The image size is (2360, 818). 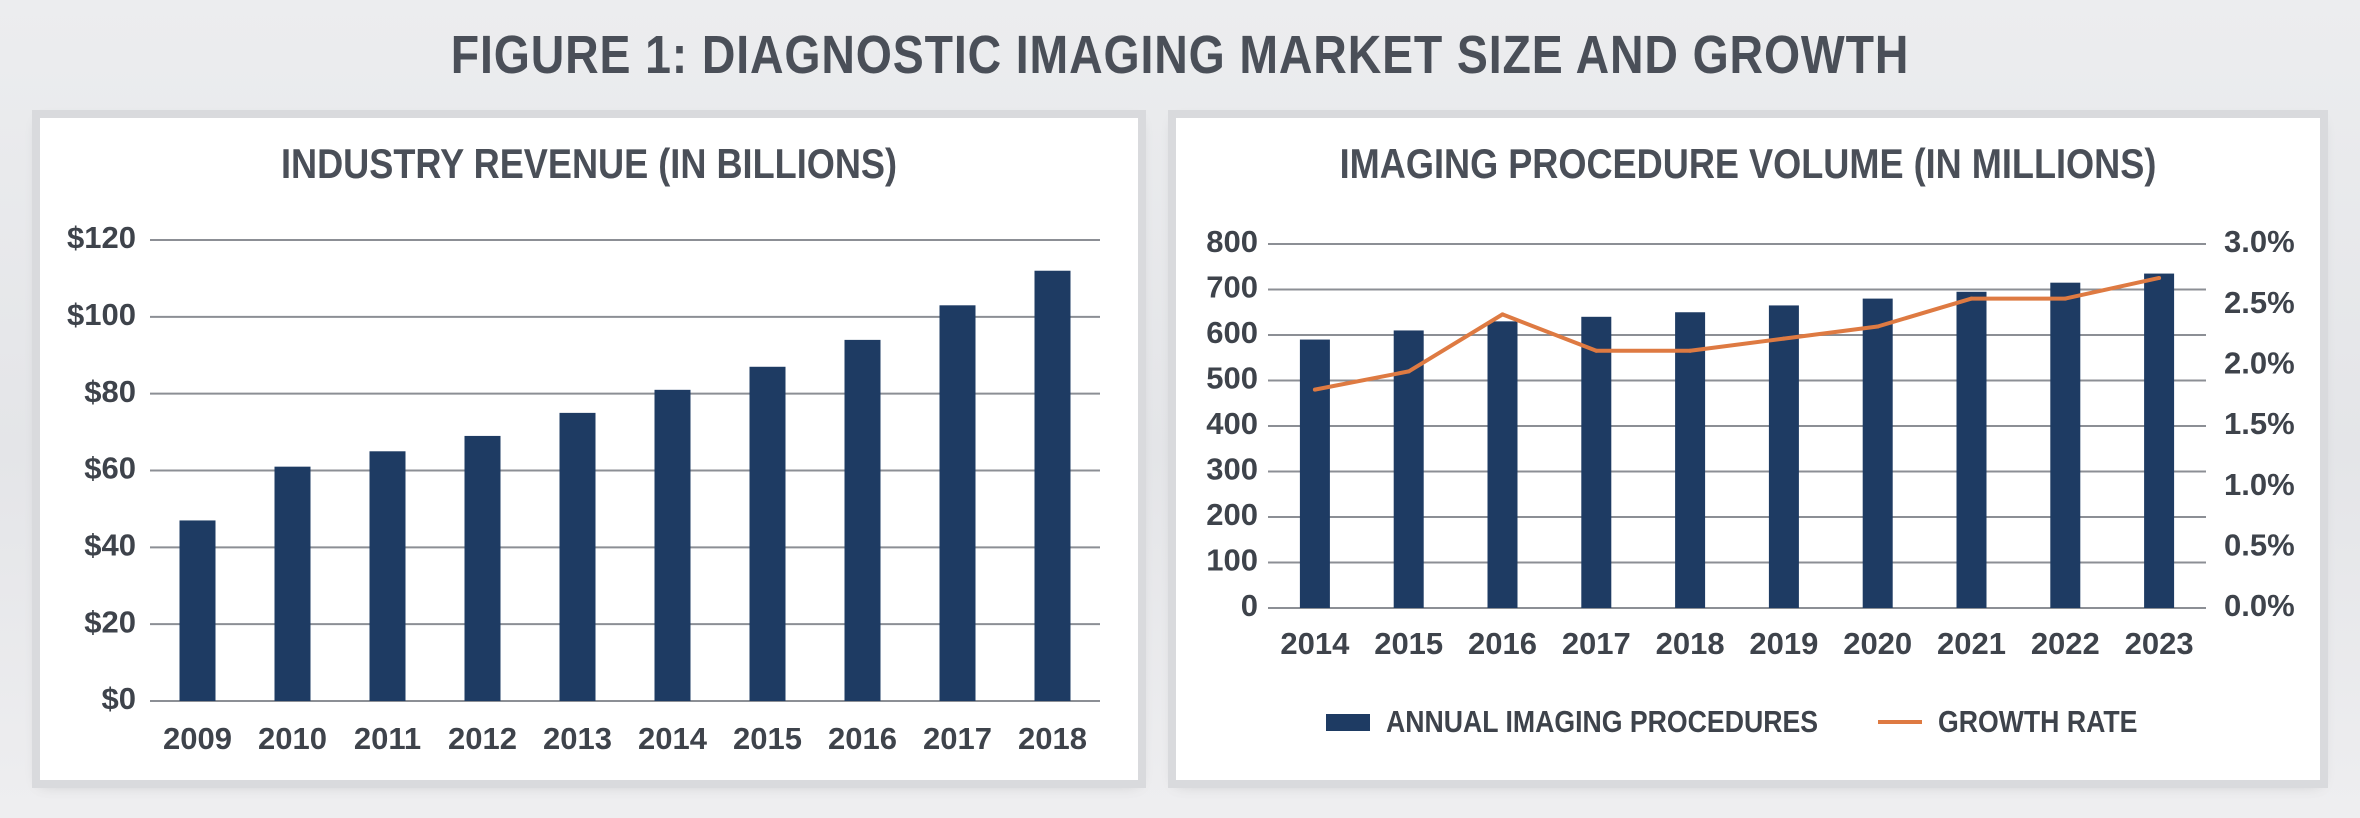 I want to click on y2-tick-label: 1.5%, so click(x=2259, y=423).